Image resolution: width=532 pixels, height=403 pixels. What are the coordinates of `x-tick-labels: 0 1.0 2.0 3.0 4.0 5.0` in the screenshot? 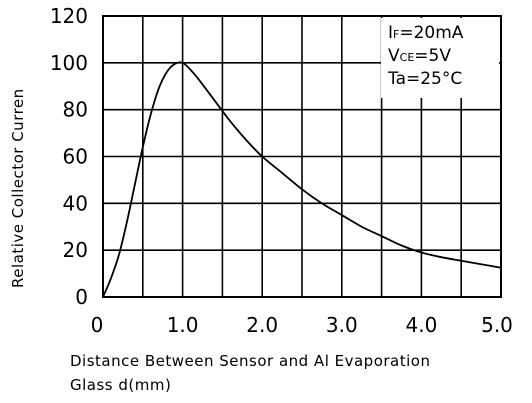 It's located at (302, 325).